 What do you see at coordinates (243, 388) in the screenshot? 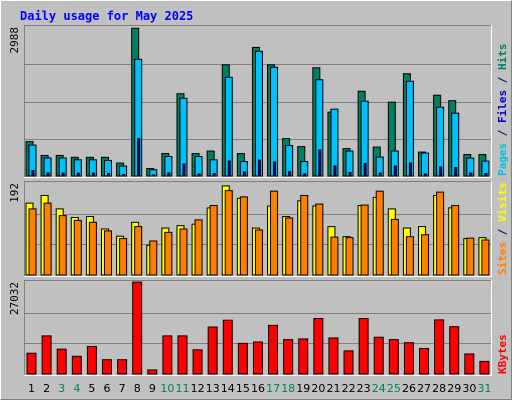
I see `day-label: 15` at bounding box center [243, 388].